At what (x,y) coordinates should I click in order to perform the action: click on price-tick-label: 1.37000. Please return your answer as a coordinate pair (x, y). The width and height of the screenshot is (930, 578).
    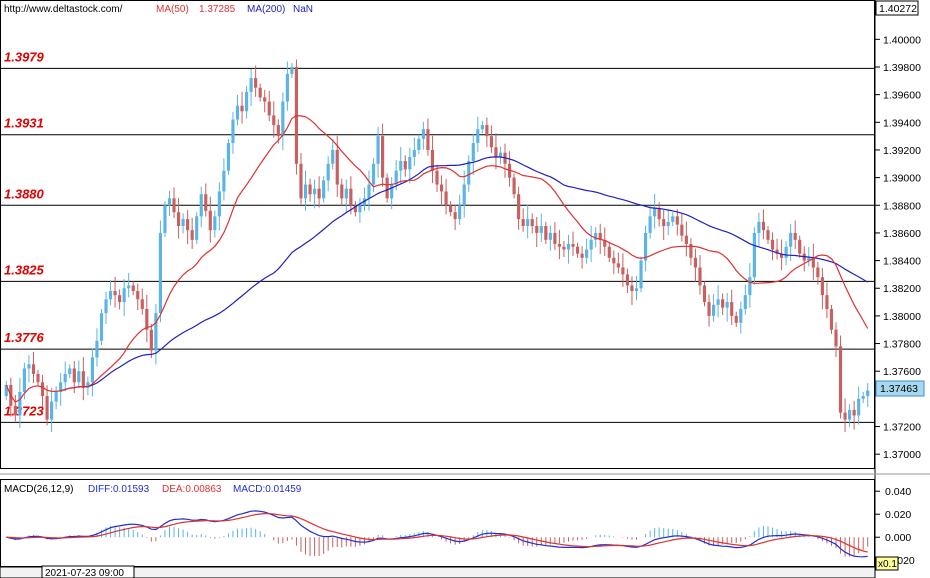
    Looking at the image, I should click on (902, 455).